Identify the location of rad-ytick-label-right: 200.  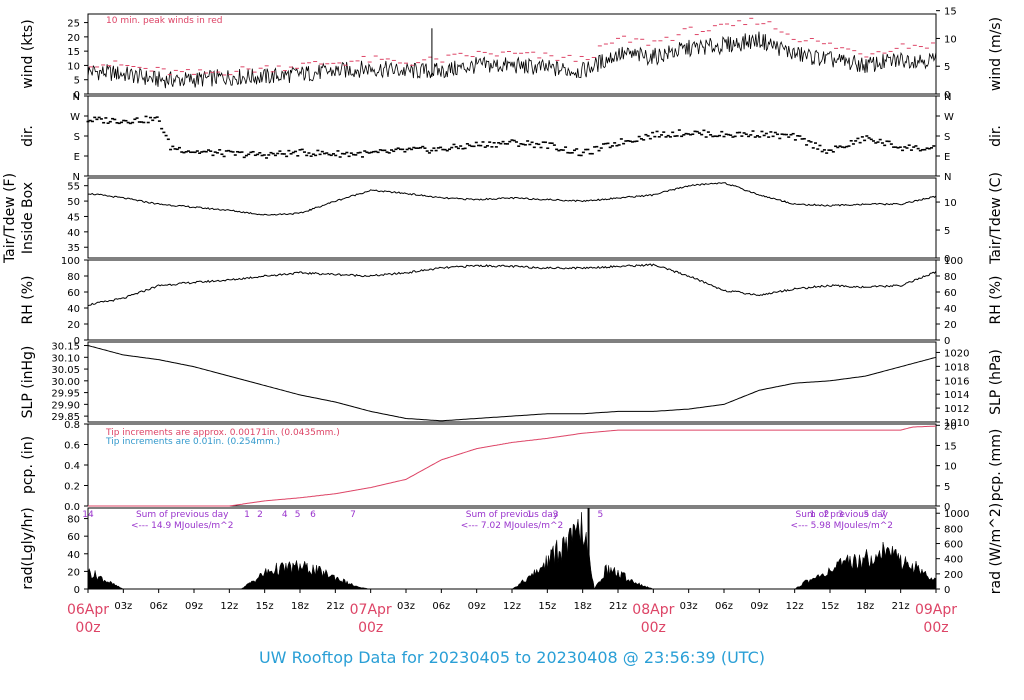
(953, 575).